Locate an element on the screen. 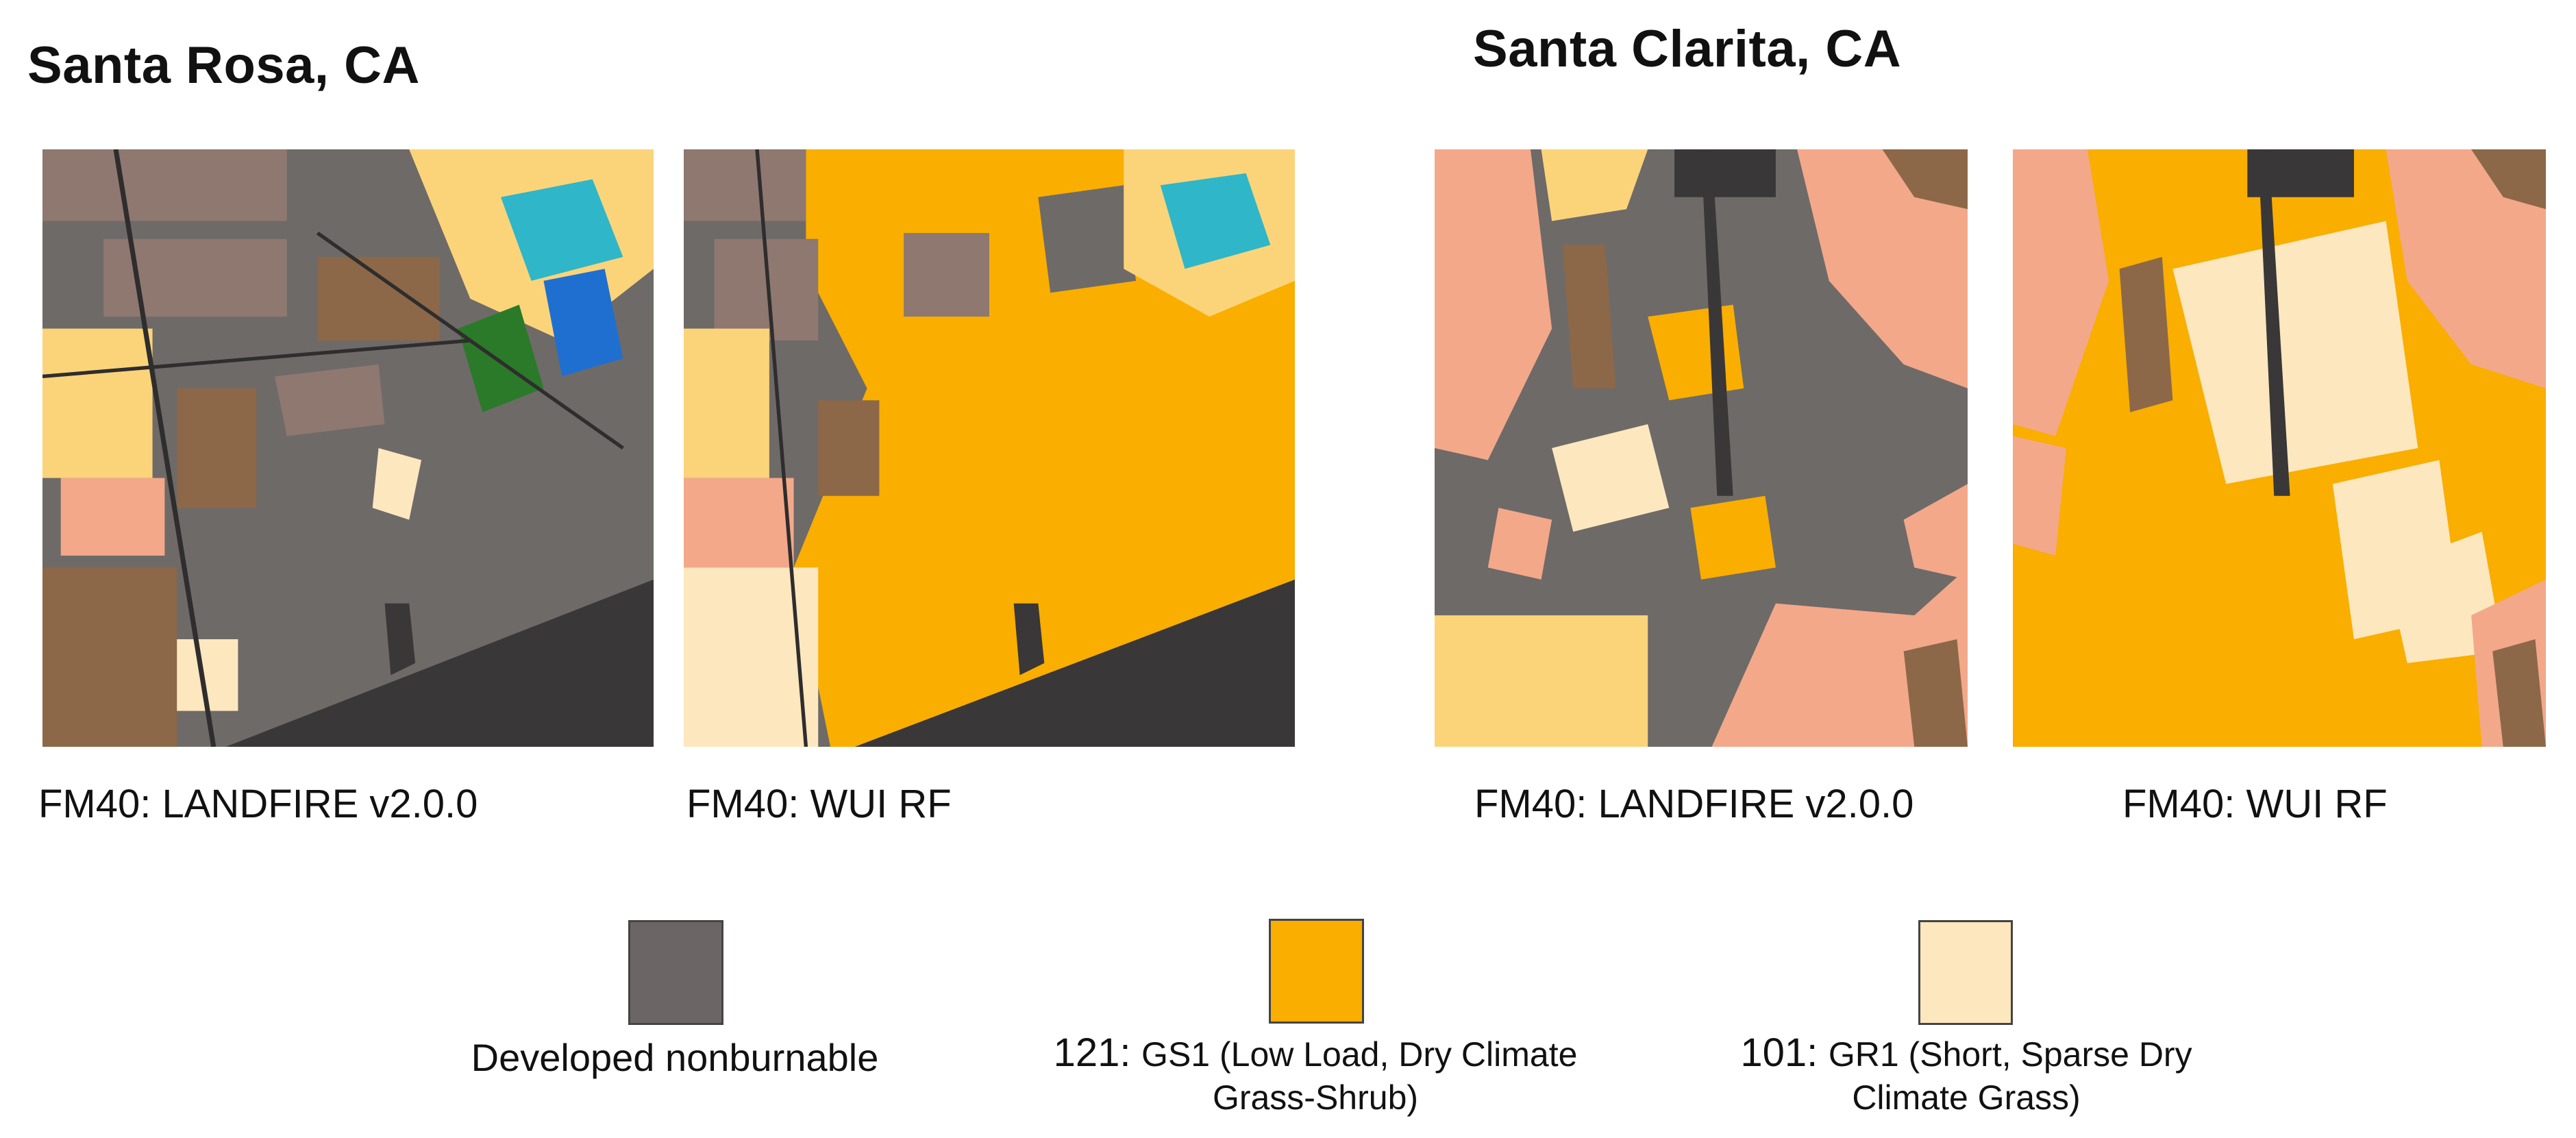 The height and width of the screenshot is (1138, 2576). map-santa-rosa-landfire is located at coordinates (348, 448).